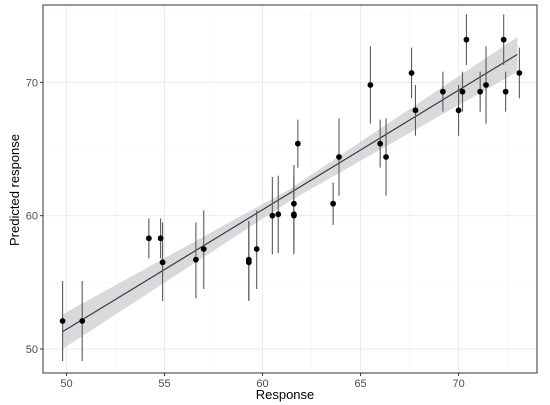  What do you see at coordinates (285, 394) in the screenshot?
I see `x-axis-title: Response` at bounding box center [285, 394].